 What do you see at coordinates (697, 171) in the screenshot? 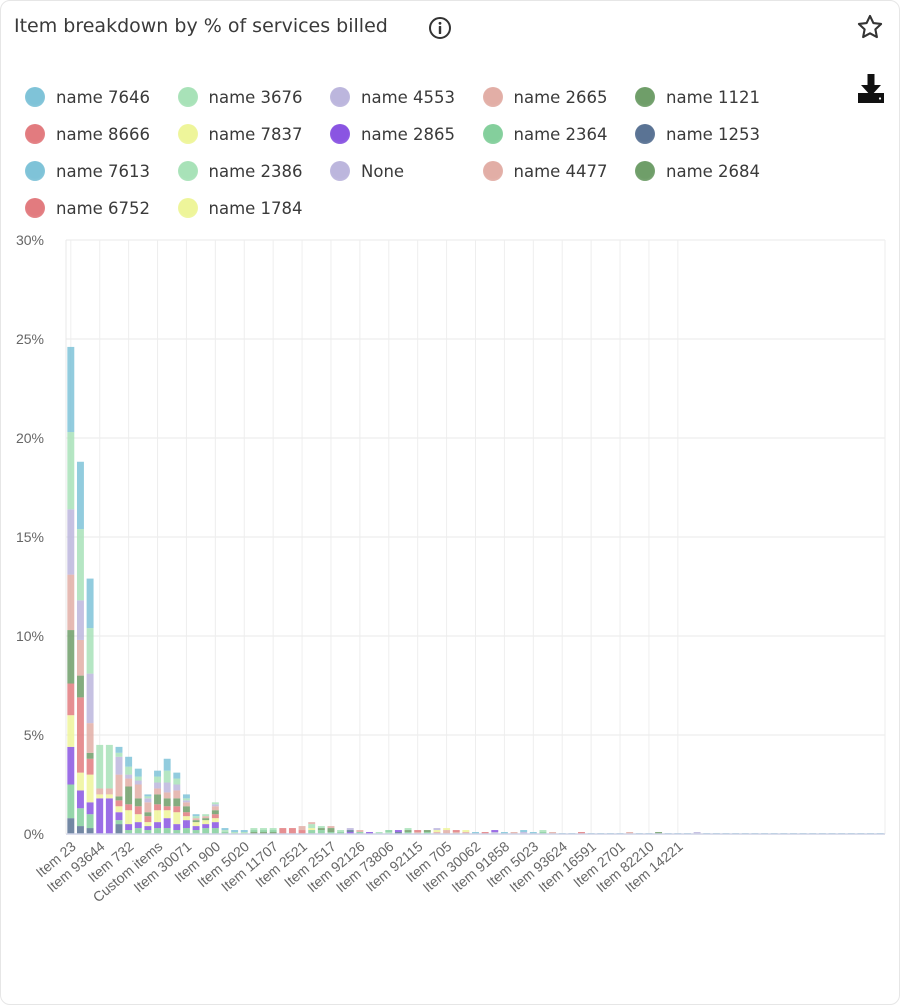
I see `legend-item: name 2684` at bounding box center [697, 171].